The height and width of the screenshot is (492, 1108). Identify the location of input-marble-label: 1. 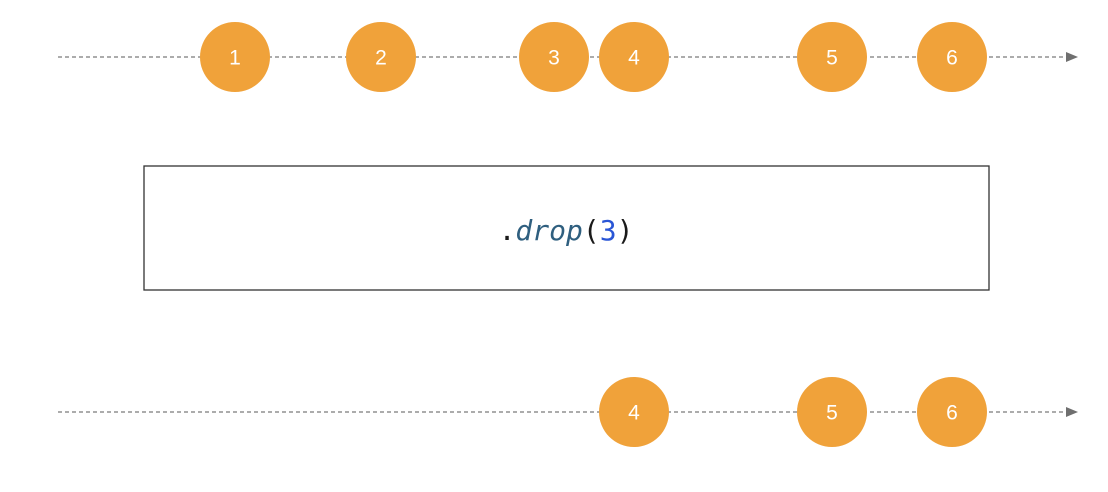
(235, 58).